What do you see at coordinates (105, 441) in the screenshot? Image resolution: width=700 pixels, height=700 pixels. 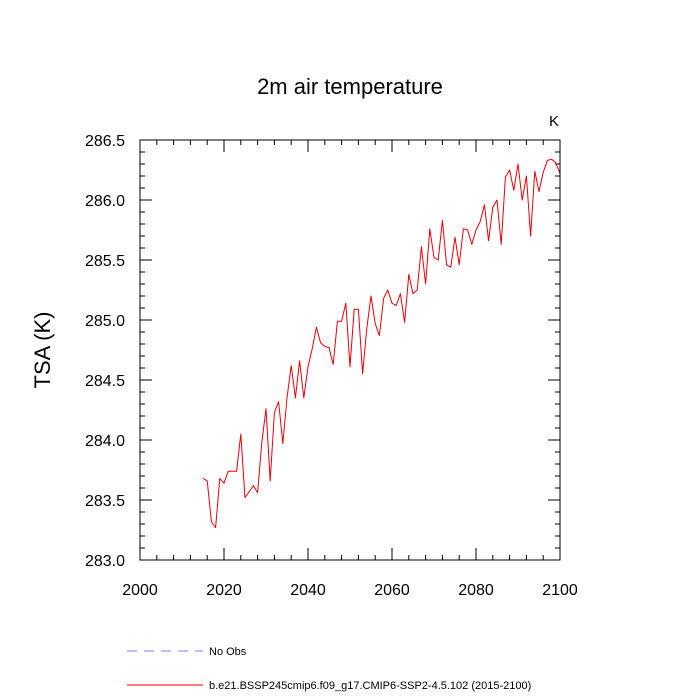 I see `y-tick-label: 284.0` at bounding box center [105, 441].